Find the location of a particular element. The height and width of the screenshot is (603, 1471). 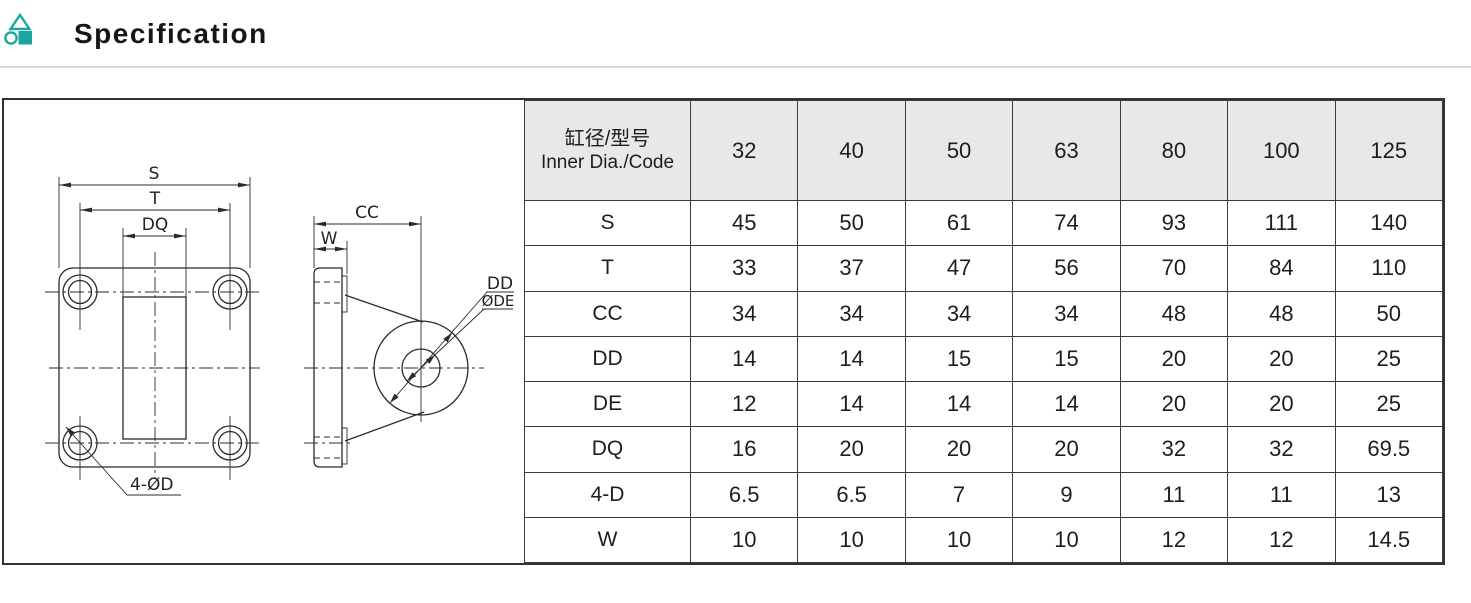

row-label: S is located at coordinates (607, 223).